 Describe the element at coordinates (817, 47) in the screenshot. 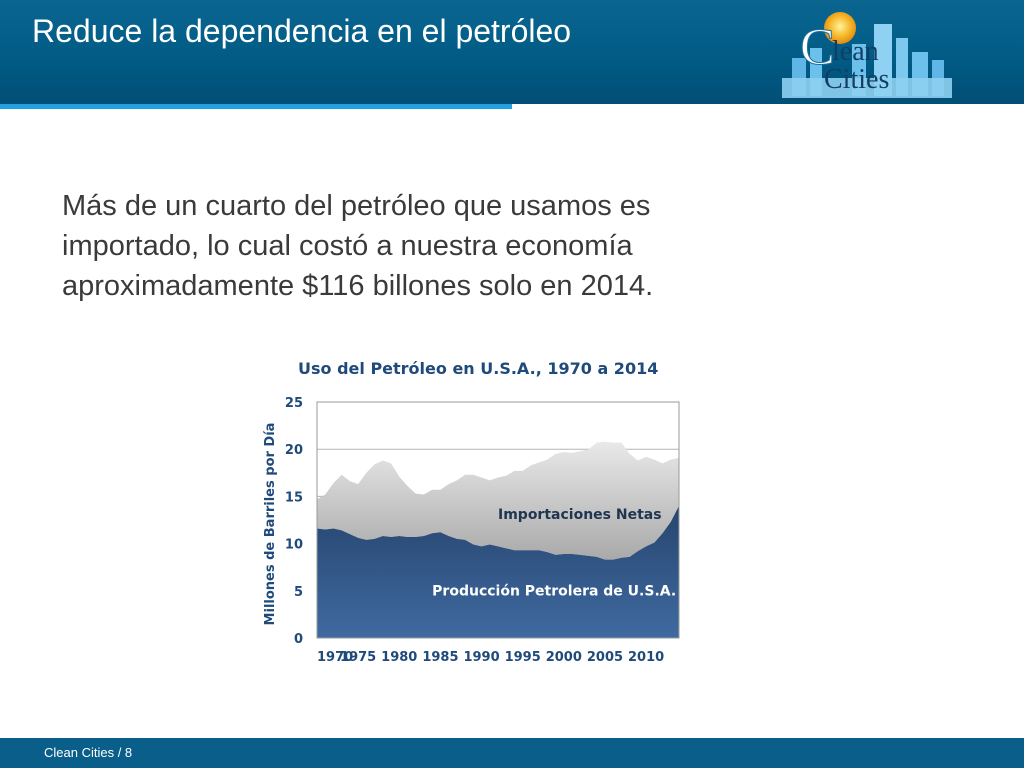

I see `logo-initial: C` at that location.